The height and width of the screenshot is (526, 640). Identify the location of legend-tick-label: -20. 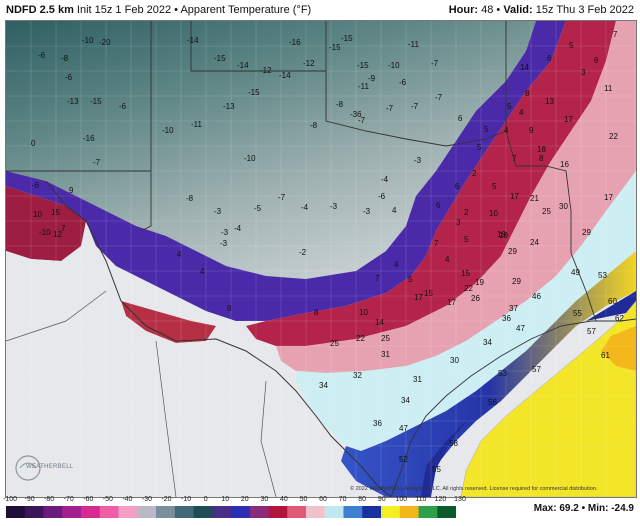
(166, 499).